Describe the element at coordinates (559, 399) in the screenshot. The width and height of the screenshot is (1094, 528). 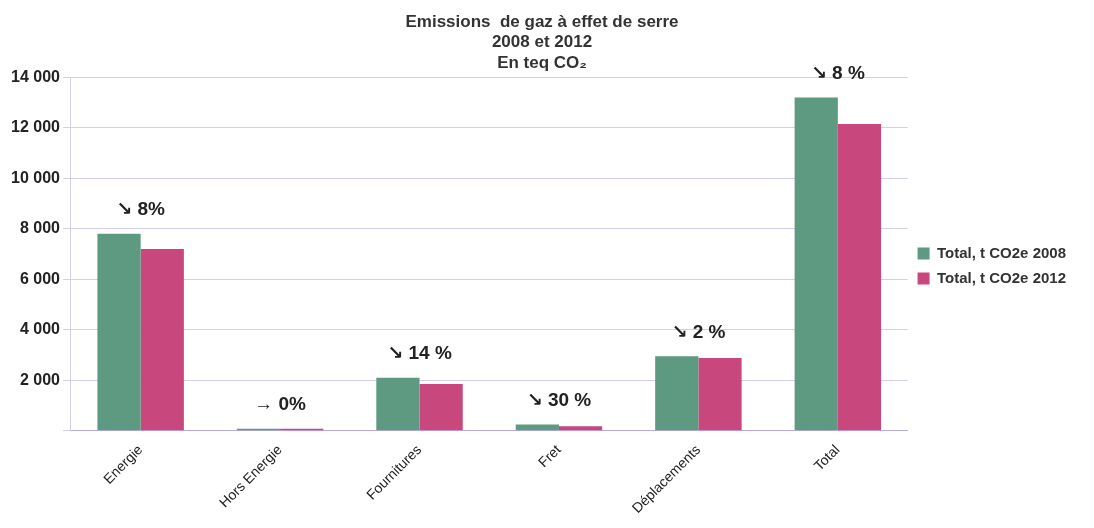
I see `annotation: ↘ 30 %` at that location.